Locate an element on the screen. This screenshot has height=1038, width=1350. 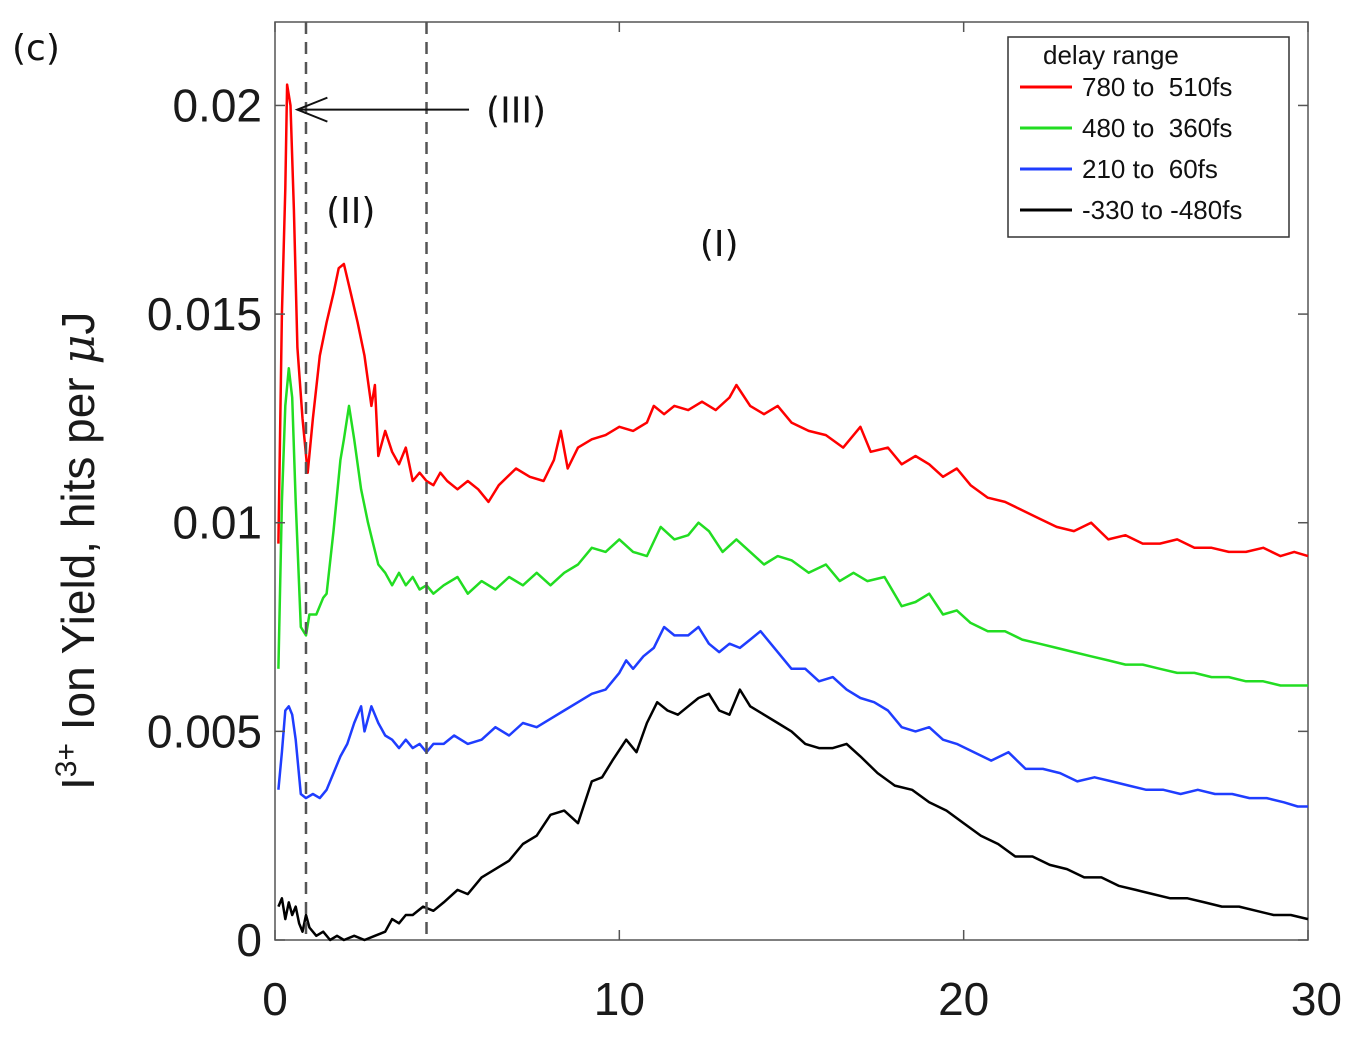
y-tick-label: 0.005 is located at coordinates (204, 731).